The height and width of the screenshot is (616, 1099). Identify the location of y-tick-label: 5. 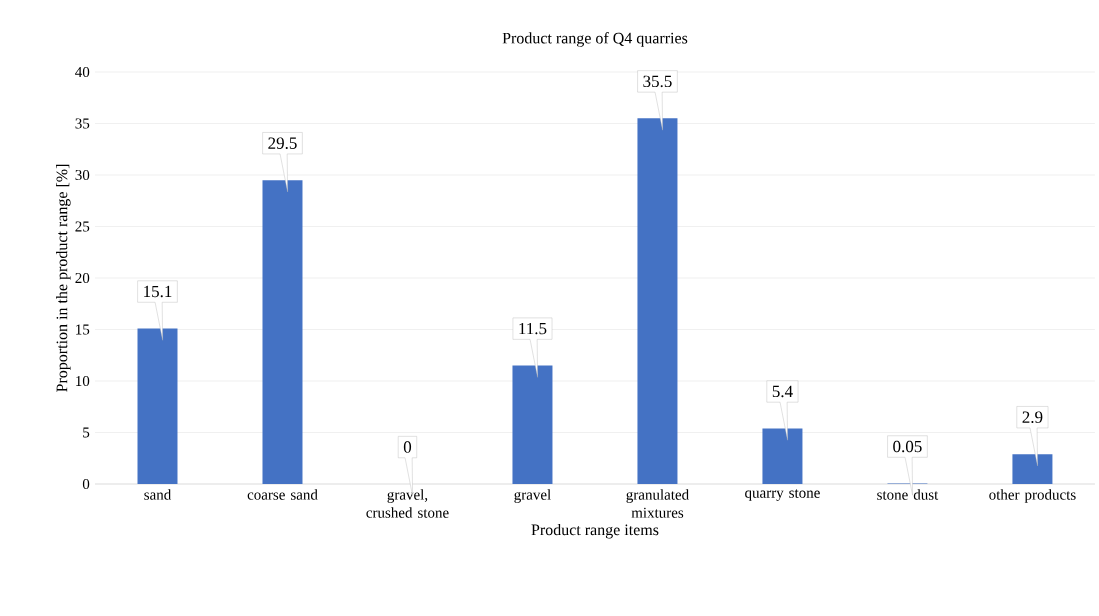
(86, 432).